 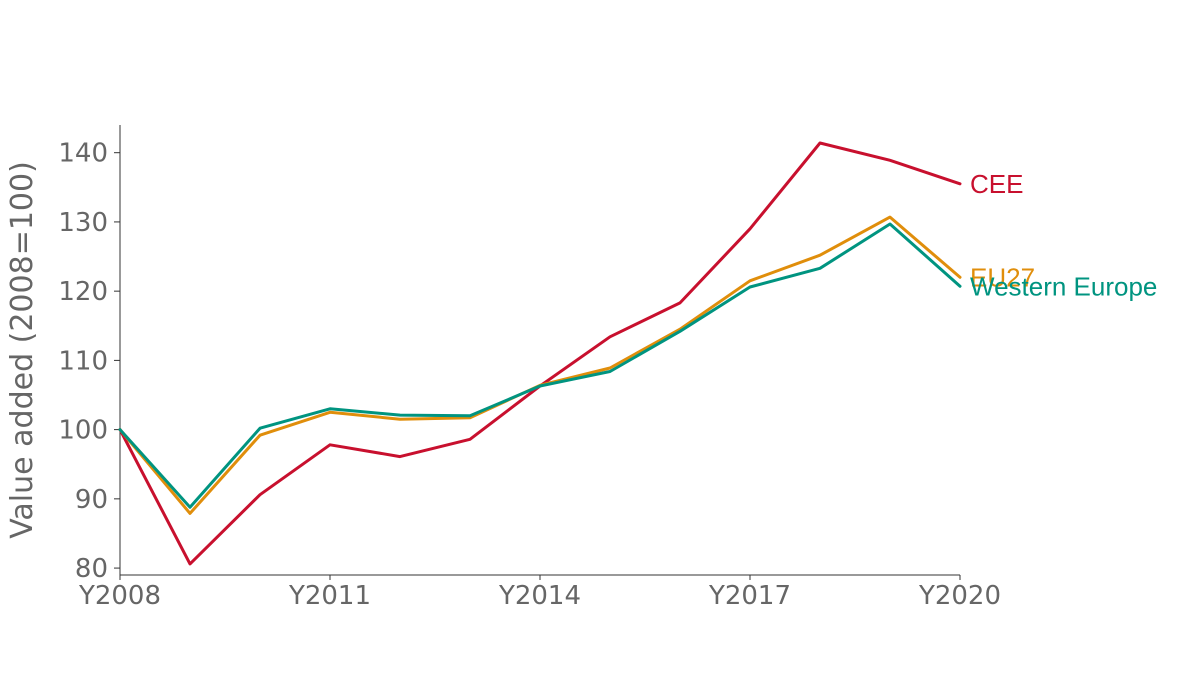 I want to click on y-tick-label: 90, so click(x=91, y=500).